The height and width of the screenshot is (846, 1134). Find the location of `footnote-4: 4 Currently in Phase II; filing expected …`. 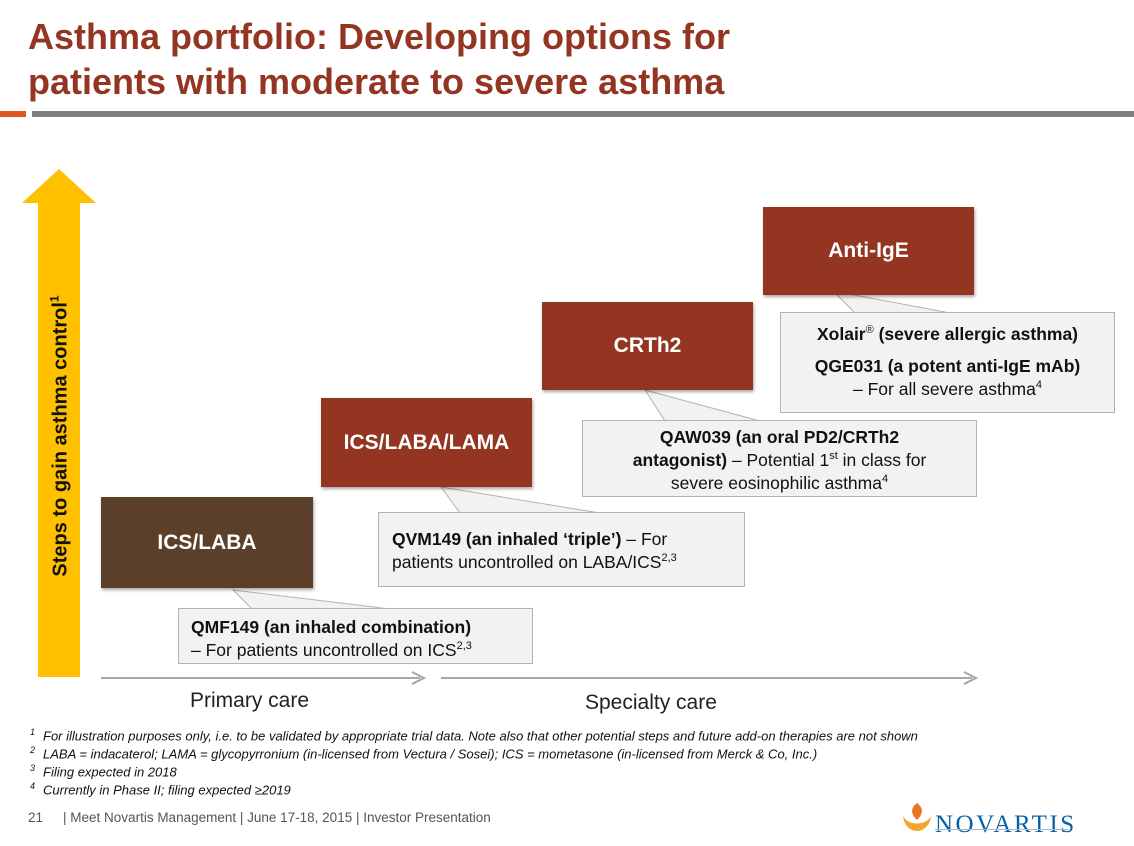

footnote-4: 4 Currently in Phase II; filing expected … is located at coordinates (160, 789).